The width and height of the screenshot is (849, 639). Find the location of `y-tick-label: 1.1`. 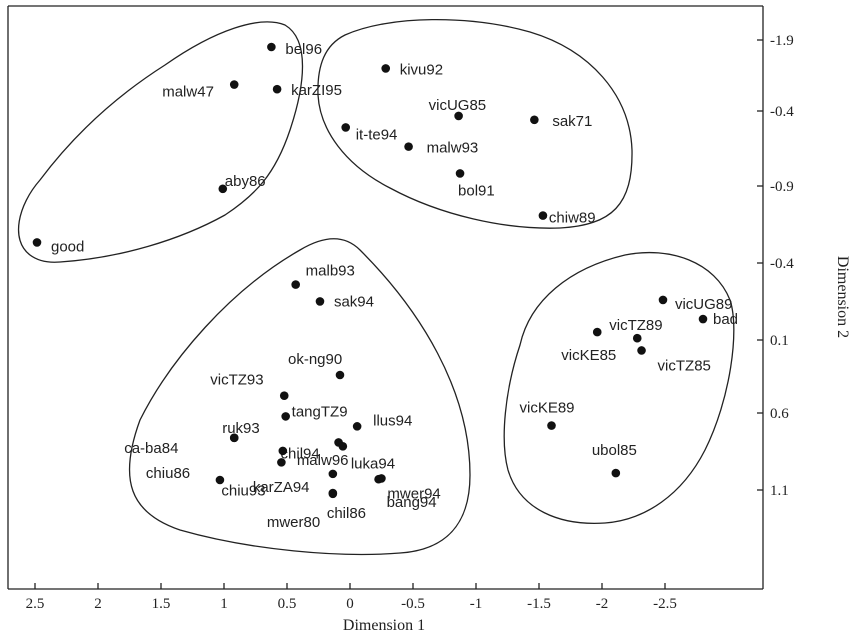

y-tick-label: 1.1 is located at coordinates (779, 491).